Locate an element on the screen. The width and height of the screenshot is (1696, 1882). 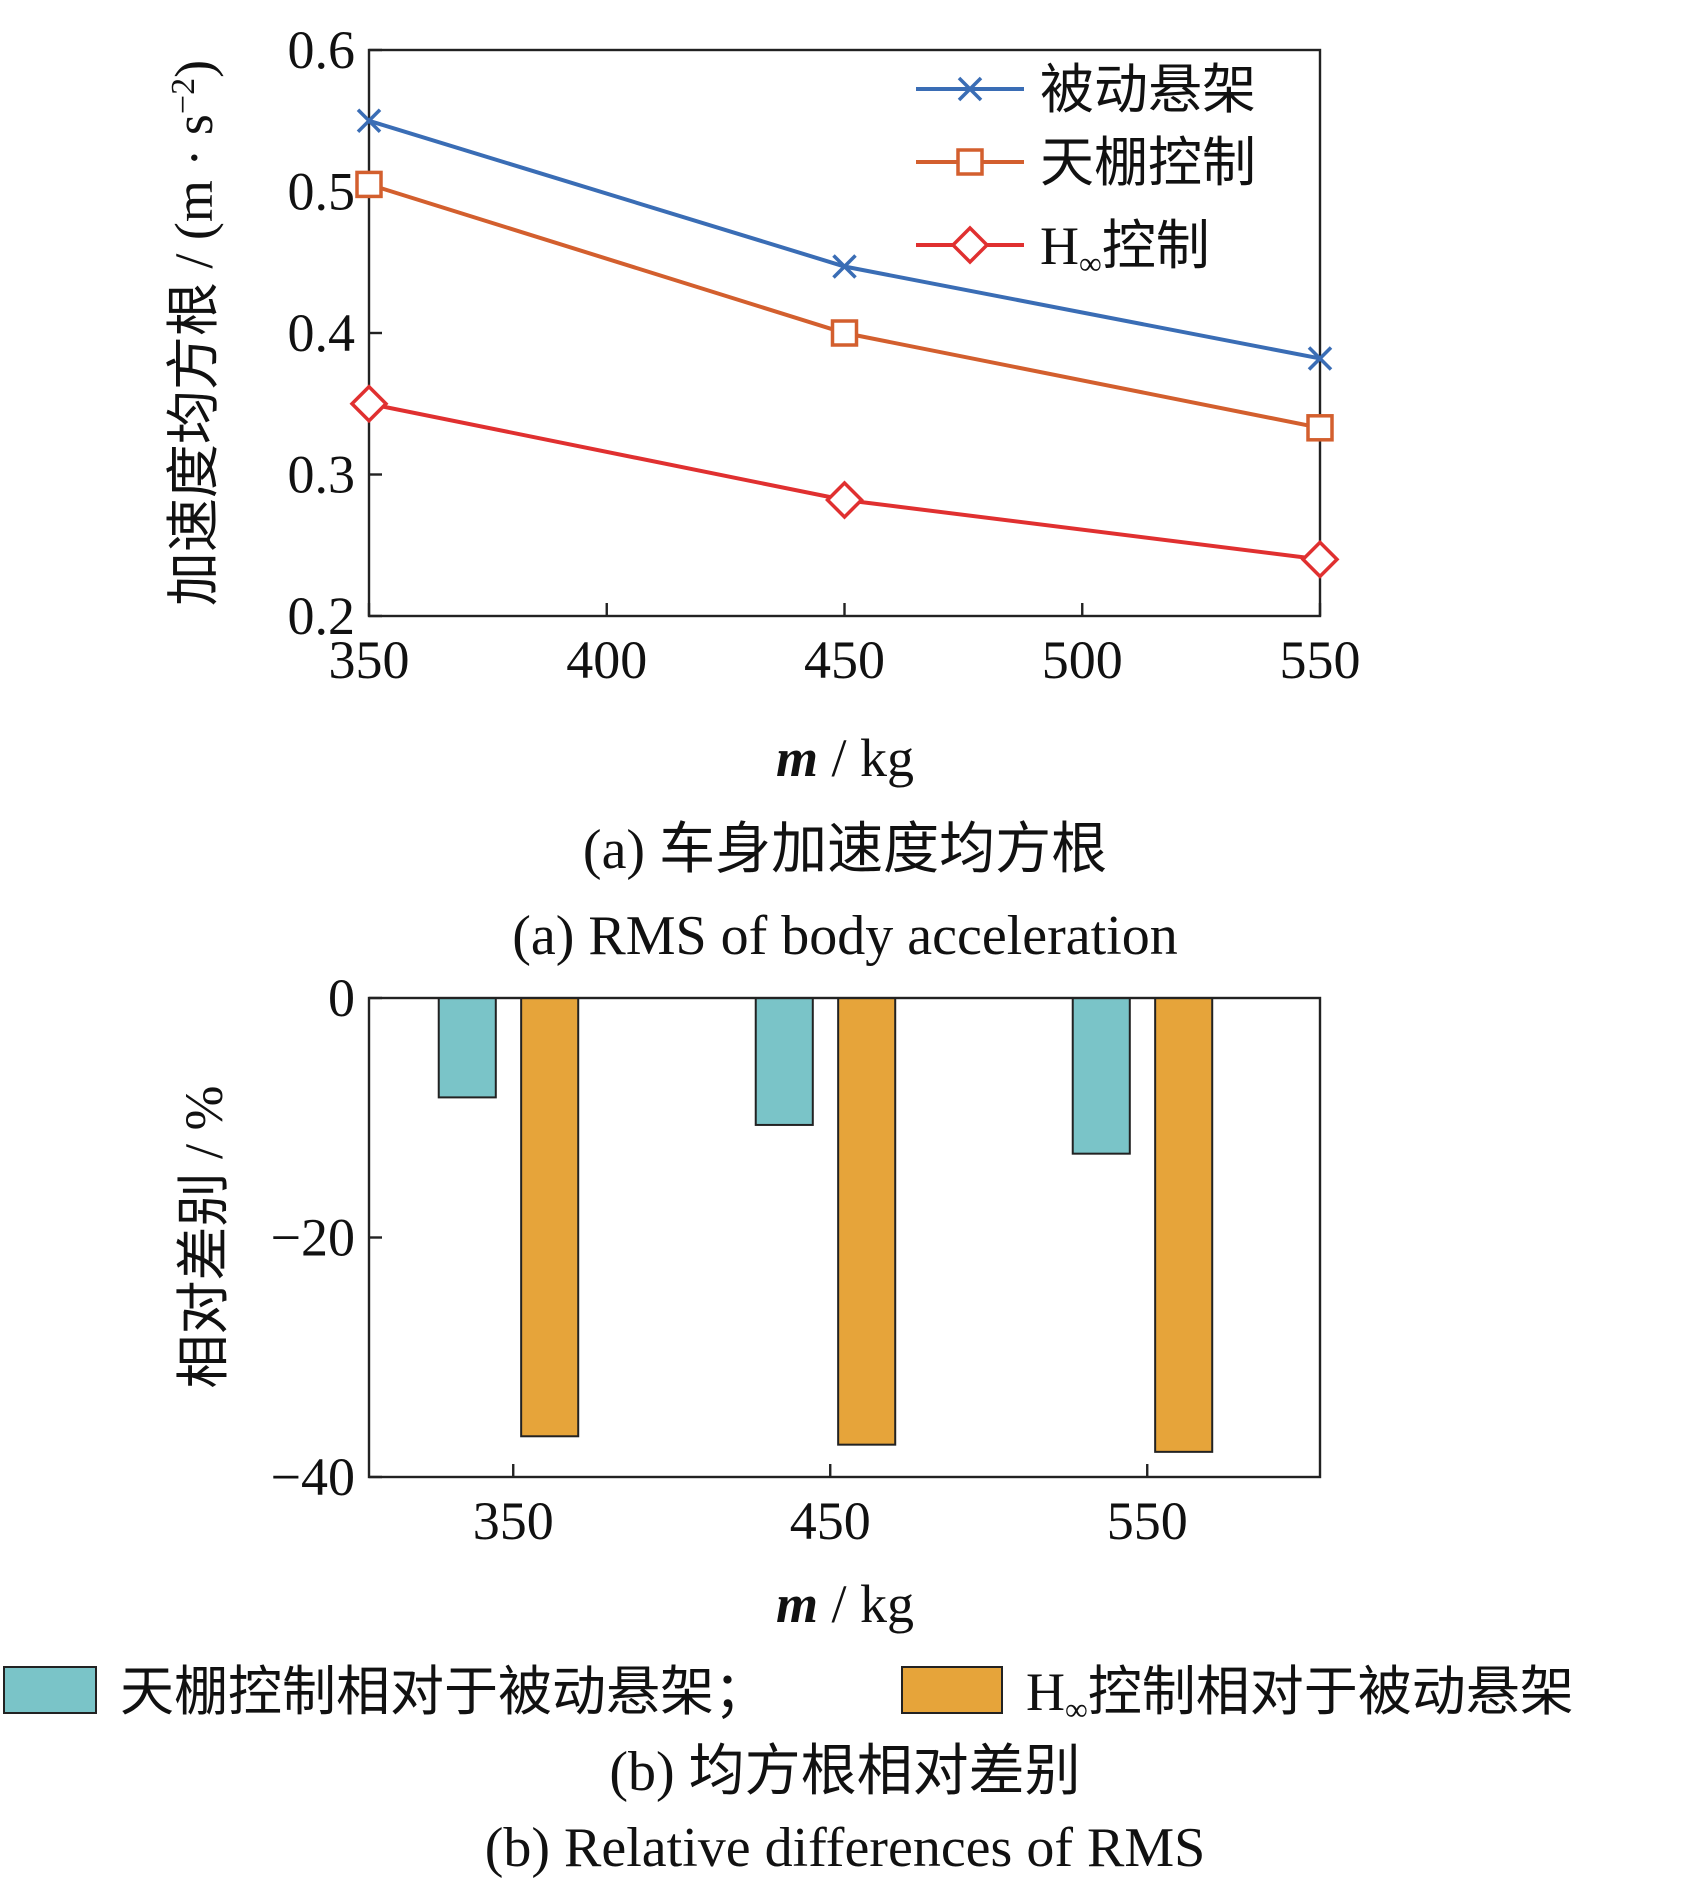
caption-a-cn: (a) 车身加速度均方根 is located at coordinates (845, 850).